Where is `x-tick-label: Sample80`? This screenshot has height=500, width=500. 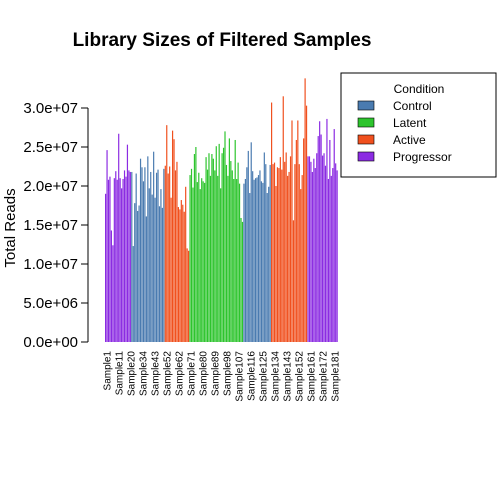 x-tick-label: Sample80 is located at coordinates (204, 373).